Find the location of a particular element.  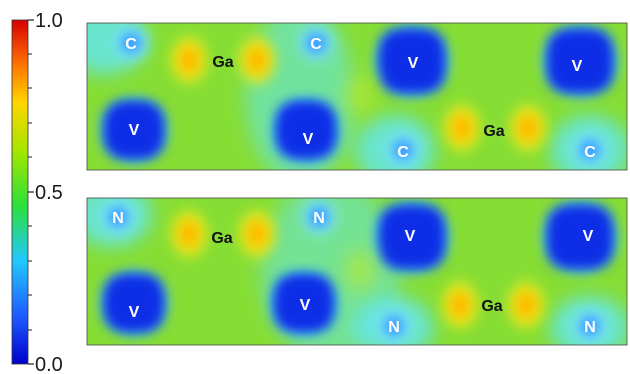

colorbar-major-ticks is located at coordinates (31, 192).